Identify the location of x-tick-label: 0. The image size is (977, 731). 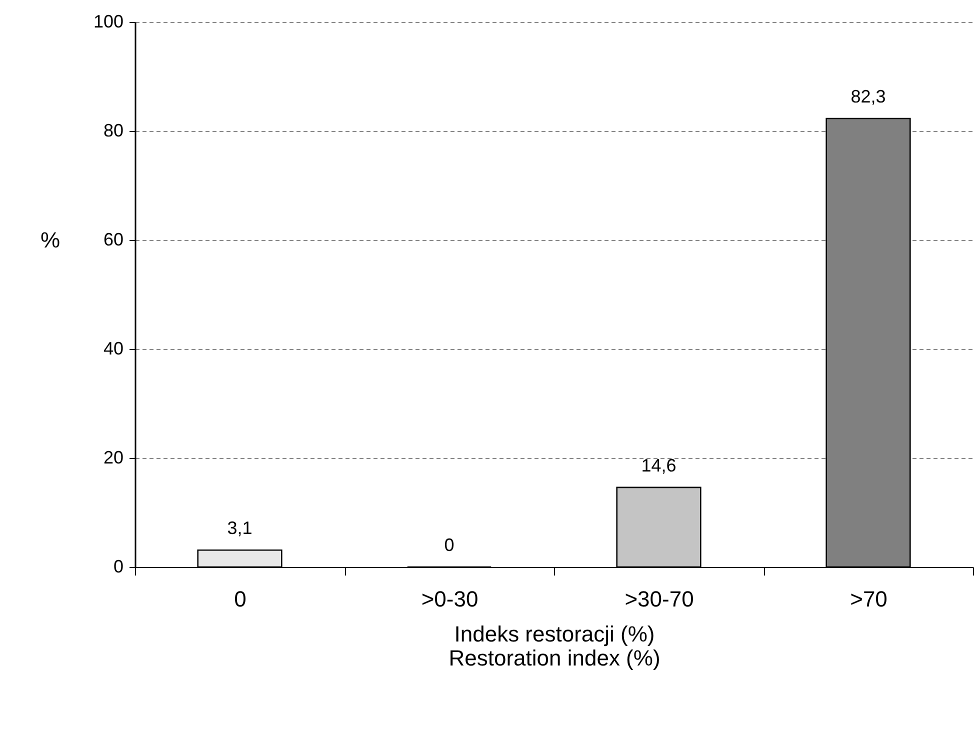
(240, 599).